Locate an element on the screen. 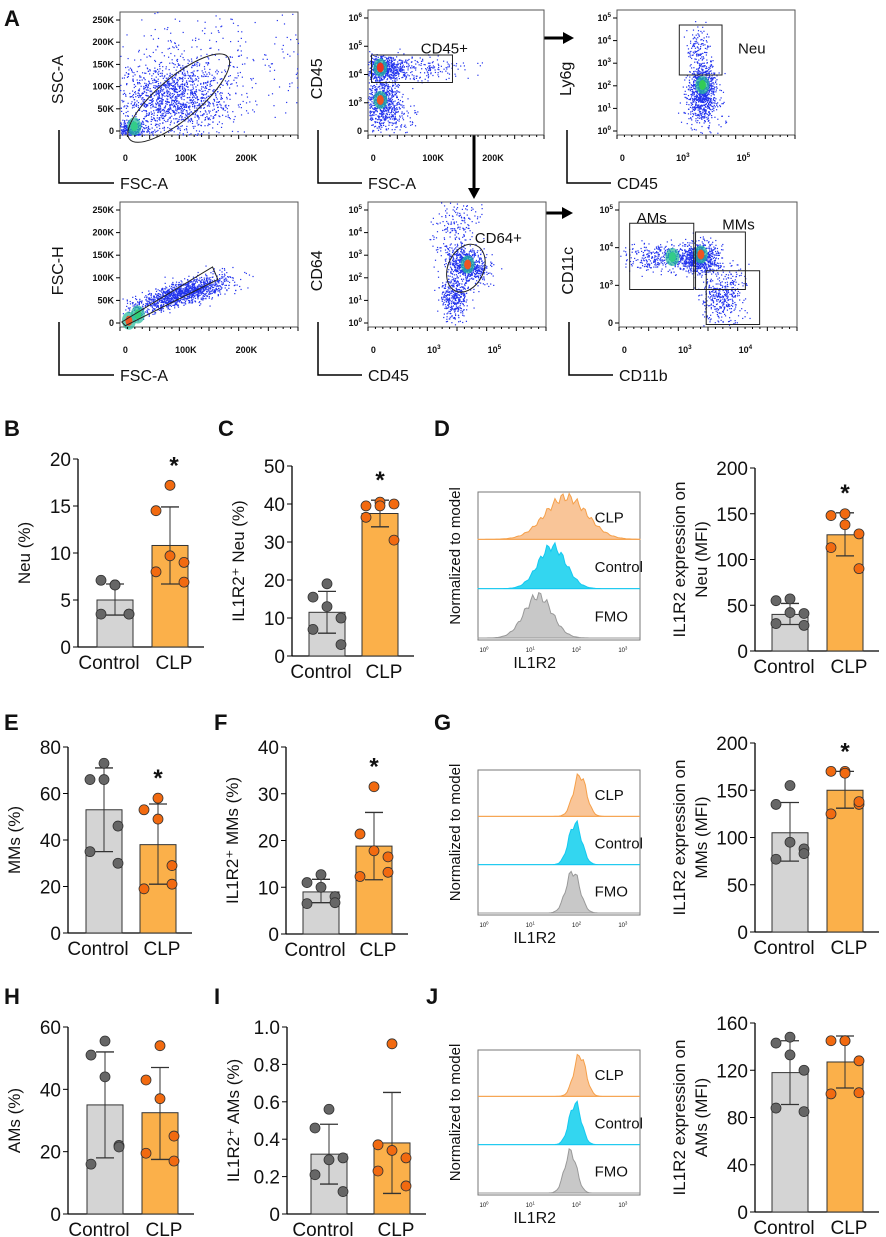  flow-plot-frame is located at coordinates (209, 264).